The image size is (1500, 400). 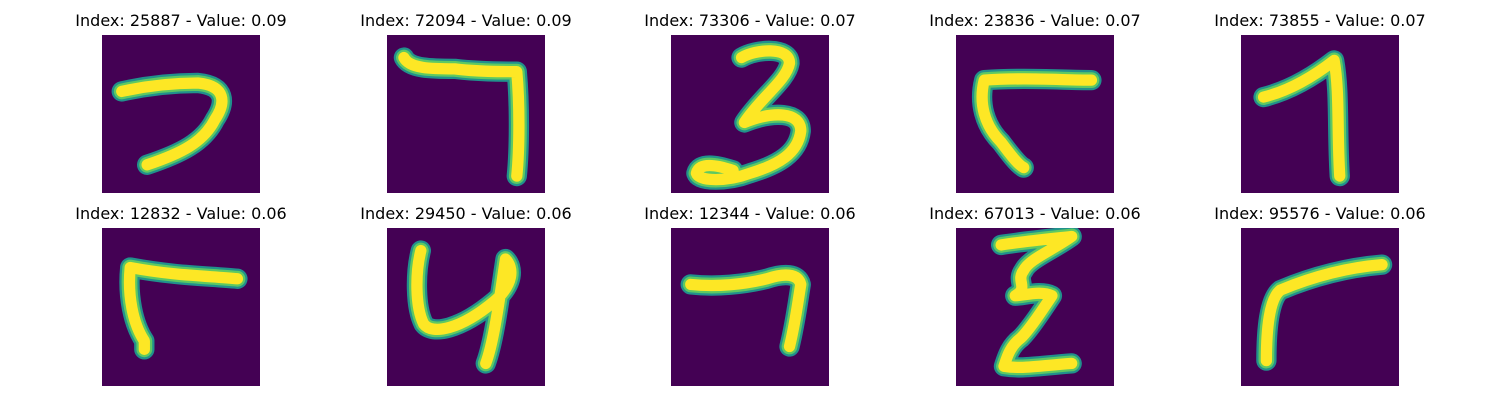 What do you see at coordinates (466, 20) in the screenshot?
I see `panel-title: Index: 72094 - Value: 0.09` at bounding box center [466, 20].